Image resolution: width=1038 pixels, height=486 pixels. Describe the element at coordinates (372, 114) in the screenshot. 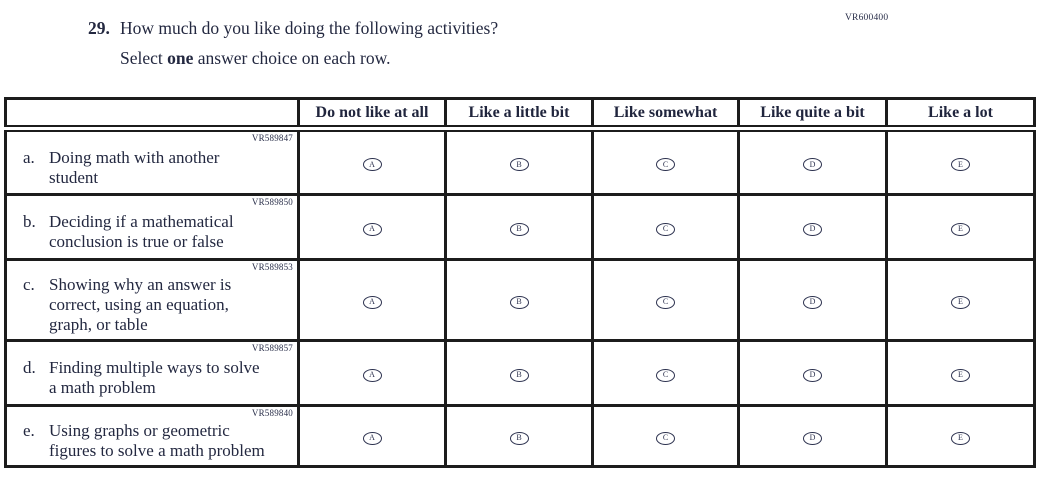

I see `header-col-do-not-like: Do not like at all` at that location.